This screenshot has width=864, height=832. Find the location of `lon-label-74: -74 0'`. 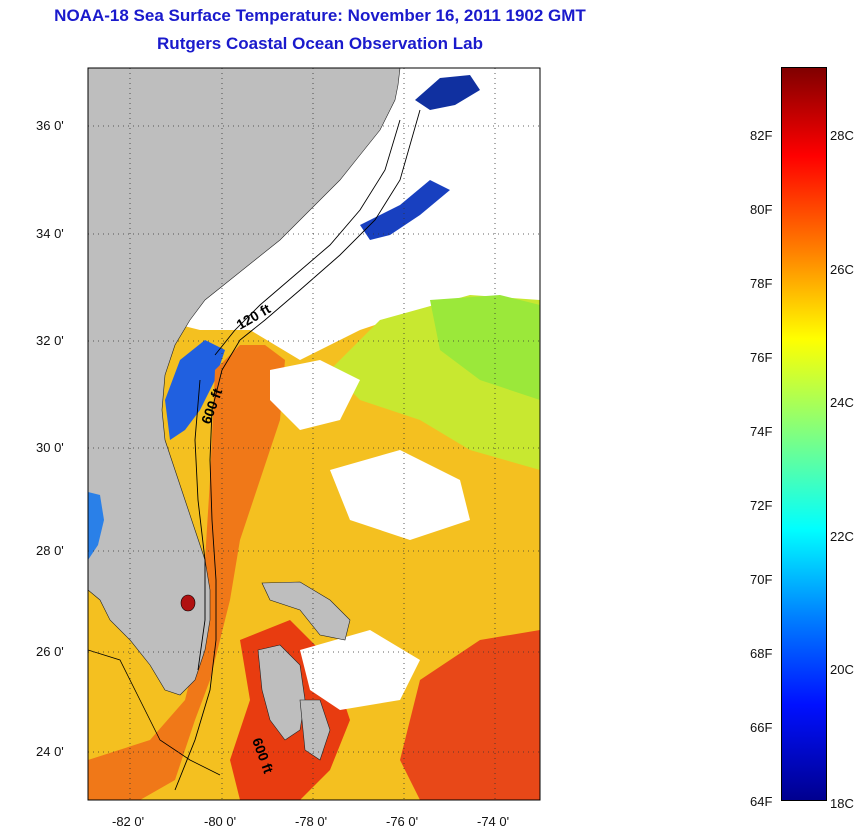

lon-label-74: -74 0' is located at coordinates (493, 821).